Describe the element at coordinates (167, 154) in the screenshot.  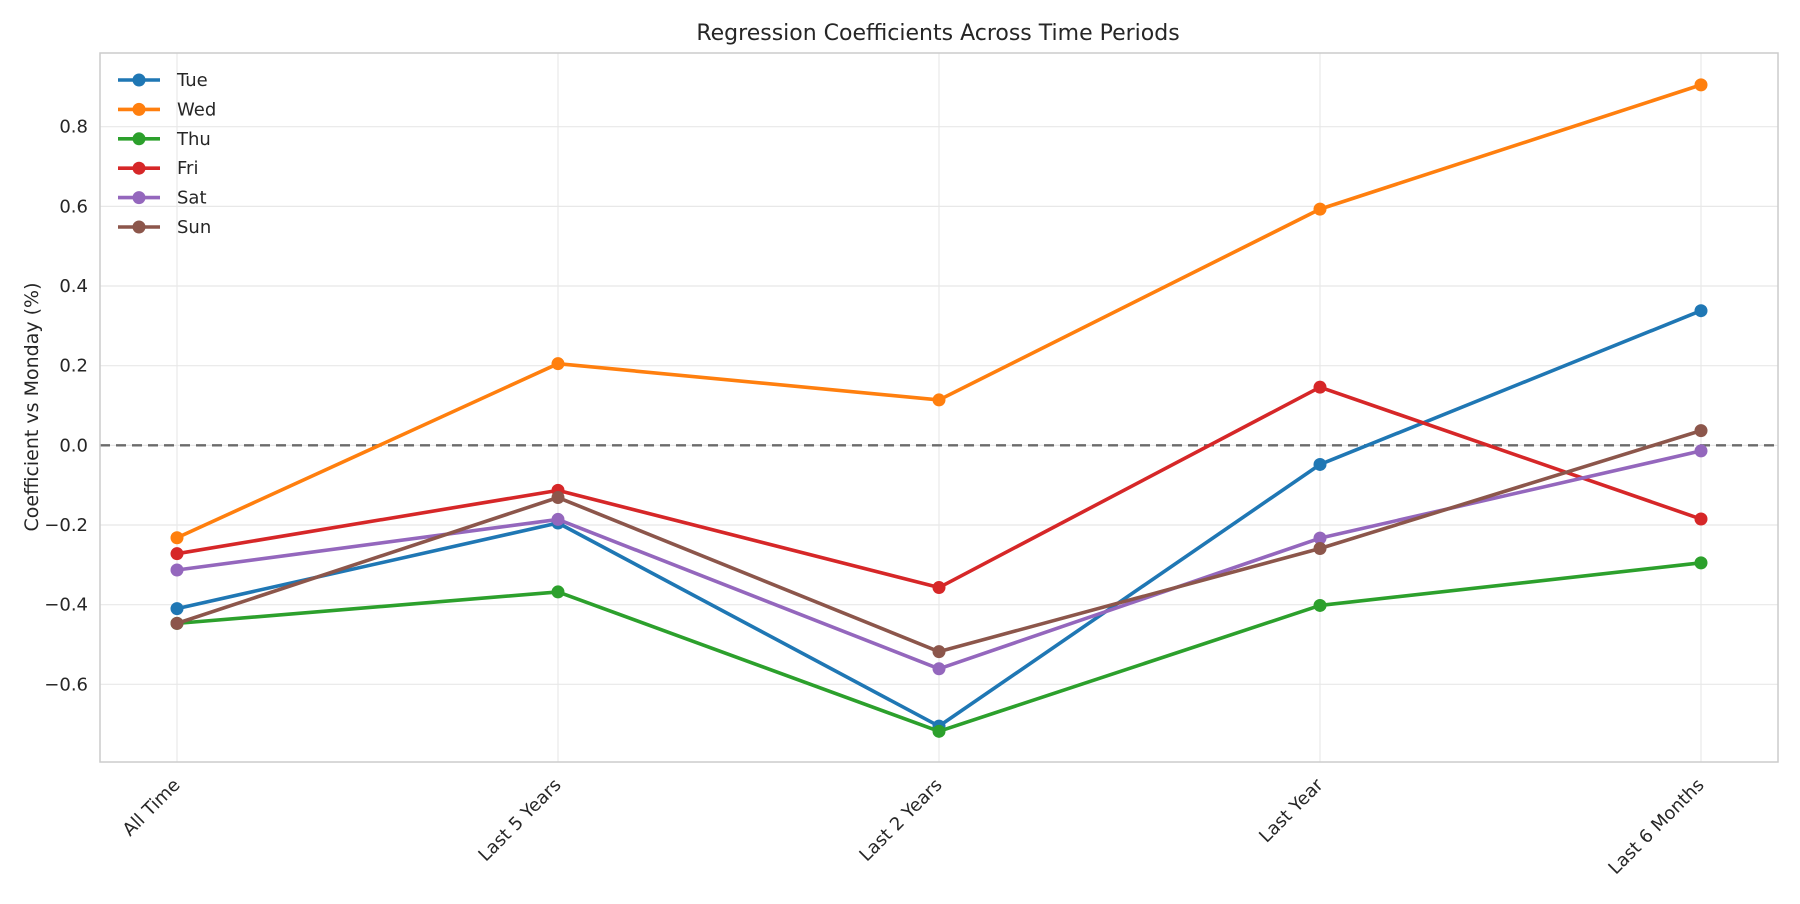
I see `legend: Tue Wed Thu Fri Sat Sun` at that location.